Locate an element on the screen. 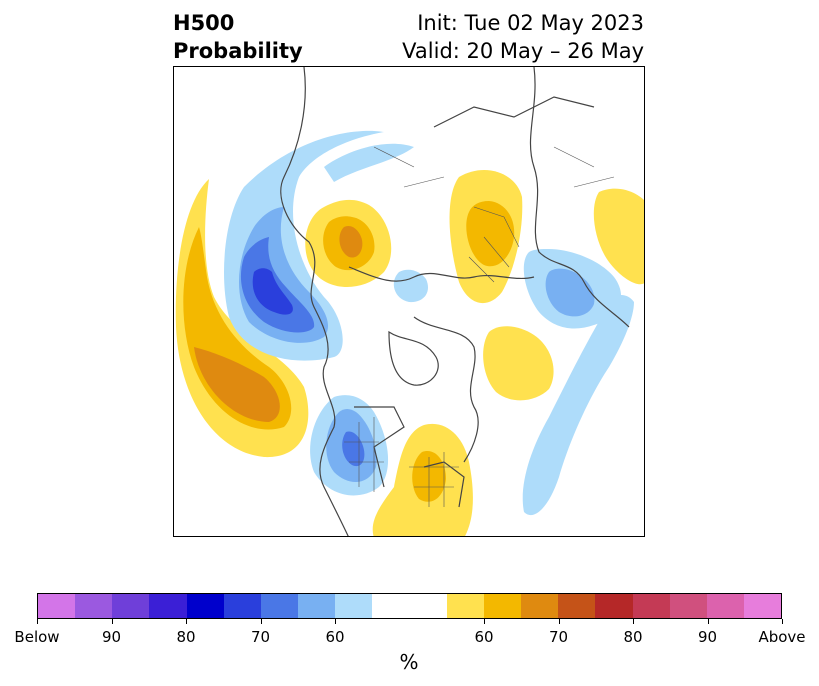 Image resolution: width=819 pixels, height=686 pixels. init-date: Init: Tue 02 May 2023 is located at coordinates (530, 23).